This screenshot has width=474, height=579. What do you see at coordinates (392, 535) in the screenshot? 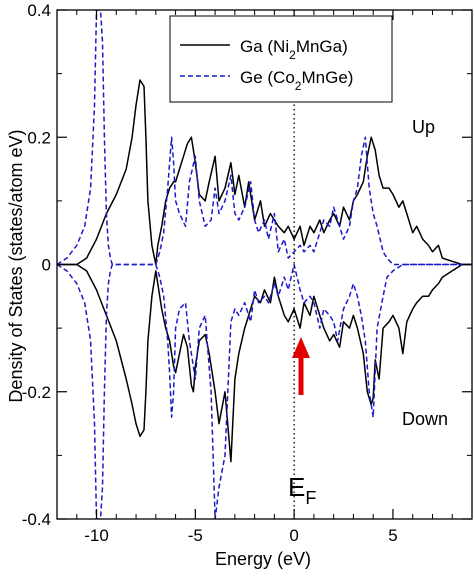
I see `x-tick-label-3: 5` at bounding box center [392, 535].